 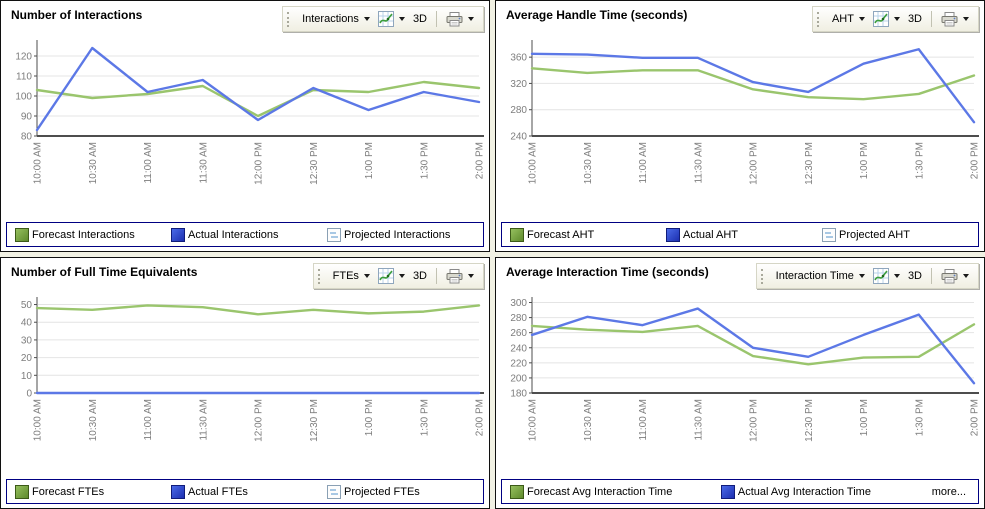 I want to click on svg-text: 20, so click(x=27, y=358).